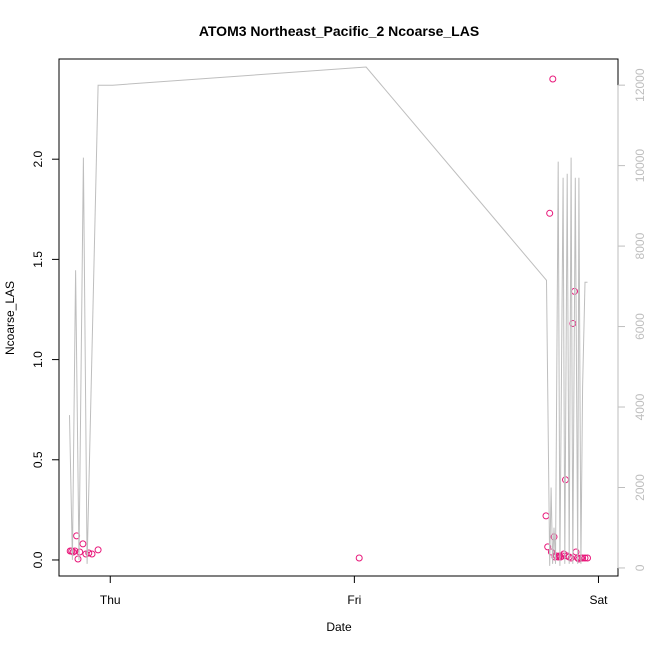 This screenshot has width=650, height=650. I want to click on x-tick-label: Fri, so click(354, 600).